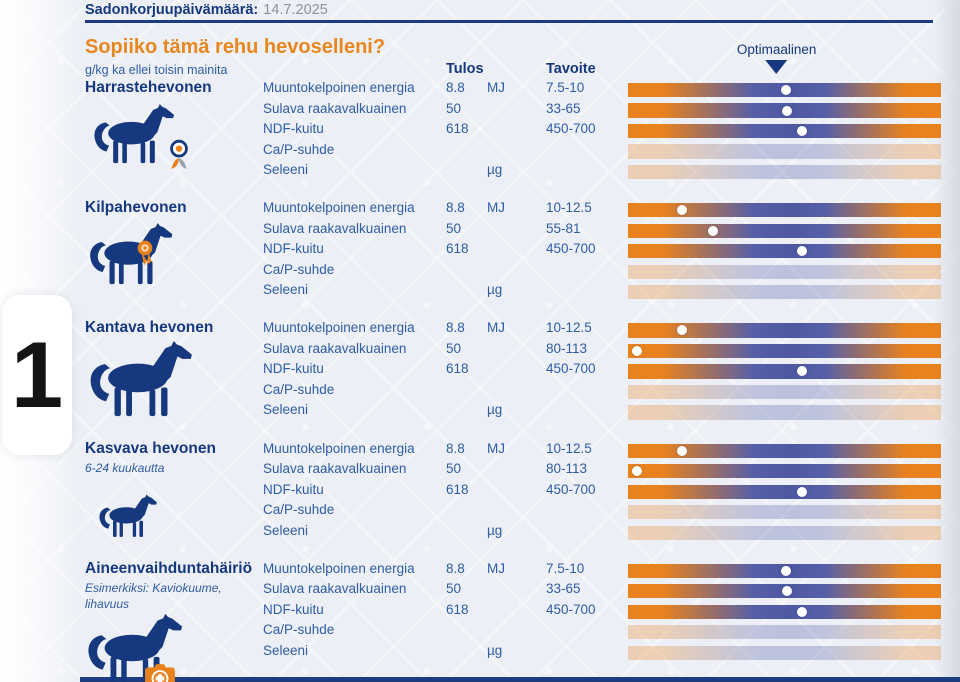 The height and width of the screenshot is (682, 960). What do you see at coordinates (172, 10) in the screenshot?
I see `harvest-date-label: Sadonkorjuupäivämäärä:` at bounding box center [172, 10].